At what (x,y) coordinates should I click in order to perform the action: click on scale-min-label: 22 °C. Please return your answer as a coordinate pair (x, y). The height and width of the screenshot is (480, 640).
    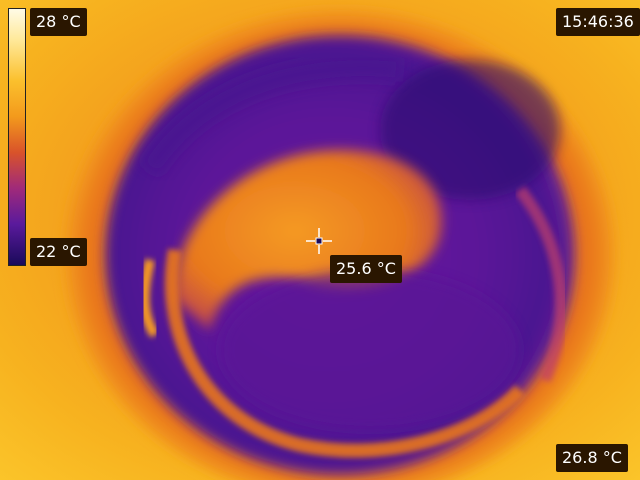
    Looking at the image, I should click on (58, 252).